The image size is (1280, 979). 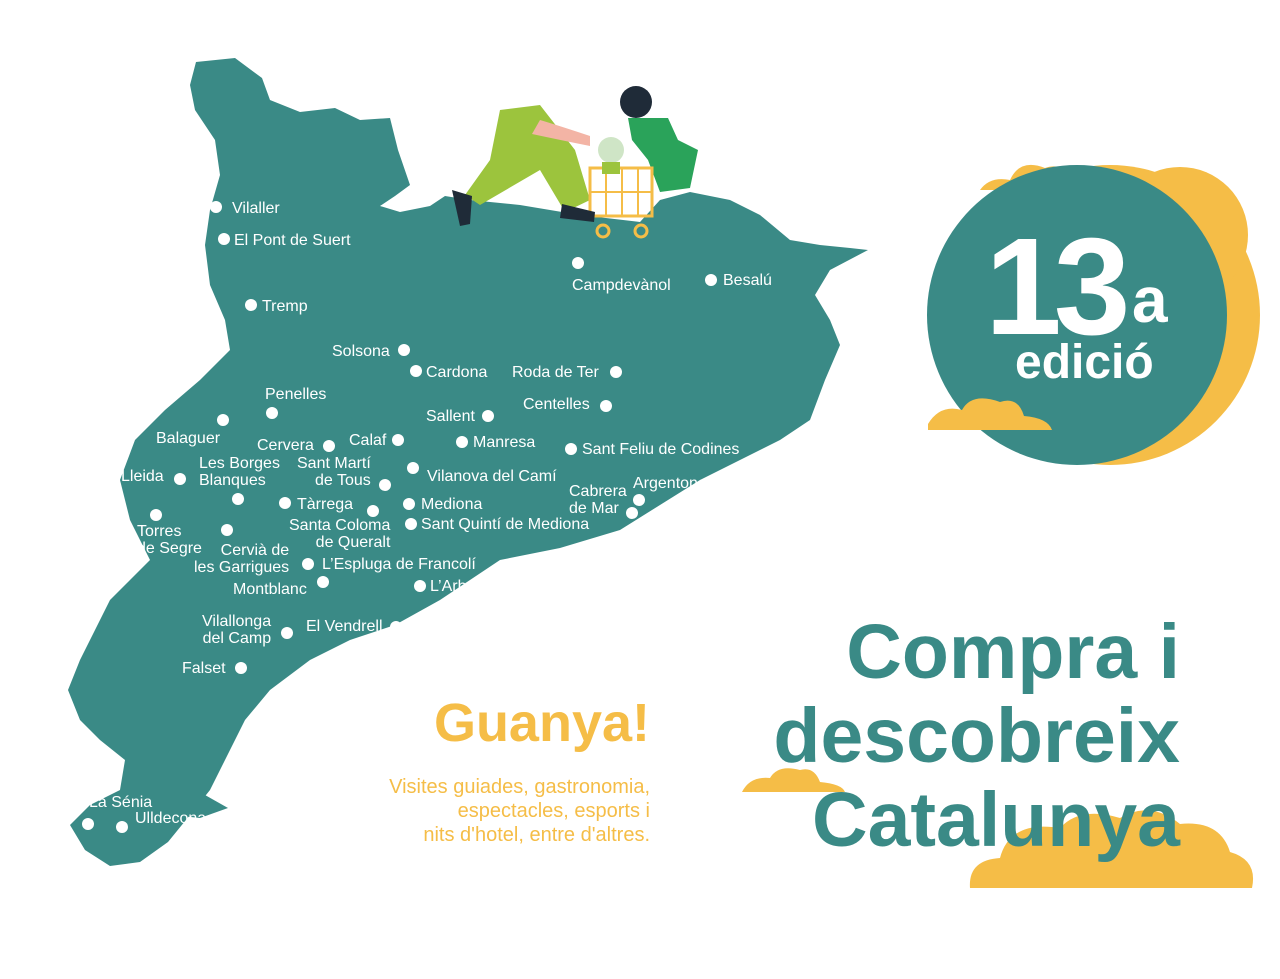 I want to click on town-label-line: Les Borges, so click(x=239, y=463).